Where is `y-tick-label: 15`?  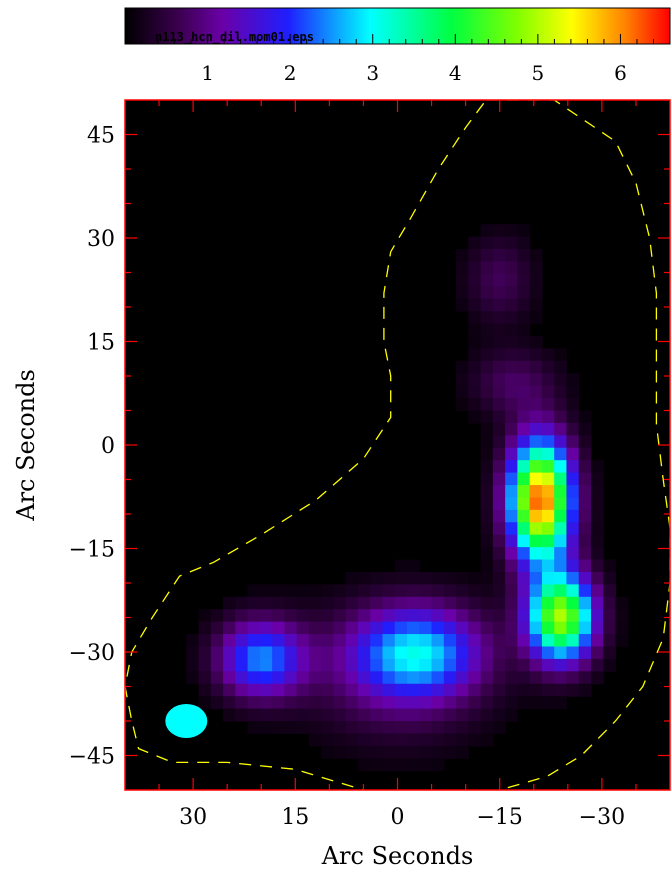
y-tick-label: 15 is located at coordinates (101, 343).